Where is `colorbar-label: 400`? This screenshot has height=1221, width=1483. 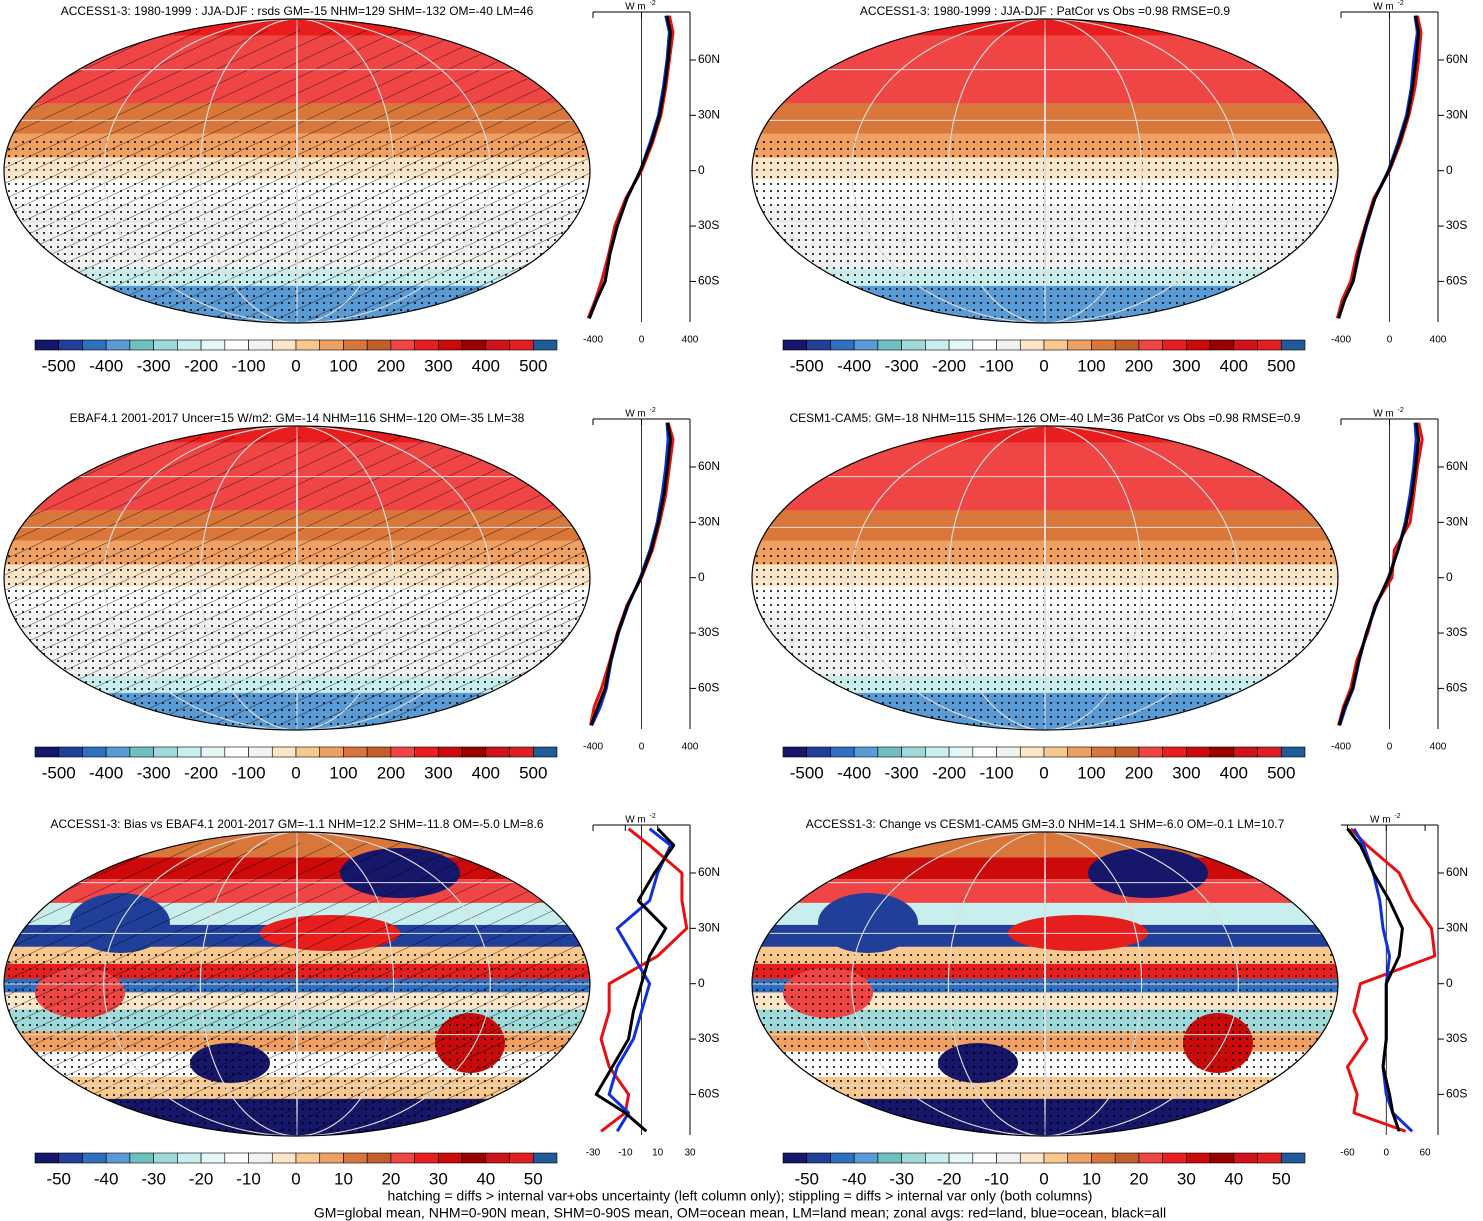
colorbar-label: 400 is located at coordinates (486, 772).